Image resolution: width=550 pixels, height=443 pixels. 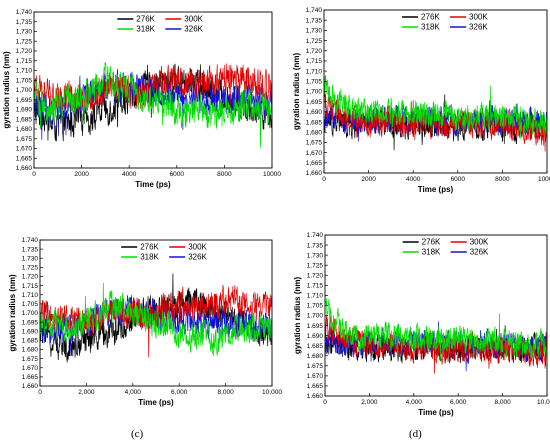 What do you see at coordinates (24, 158) in the screenshot?
I see `y-tick-label: 1,665` at bounding box center [24, 158].